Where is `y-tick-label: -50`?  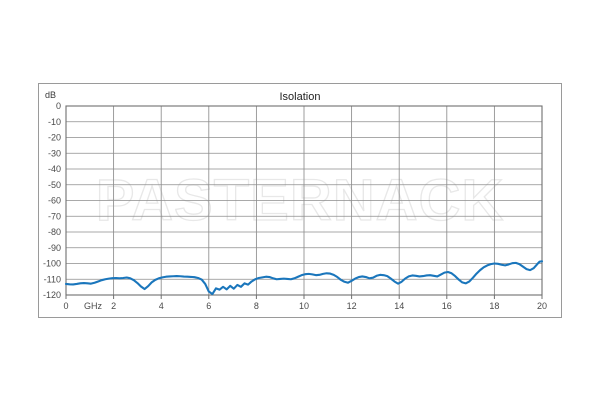 y-tick-label: -50 is located at coordinates (54, 185).